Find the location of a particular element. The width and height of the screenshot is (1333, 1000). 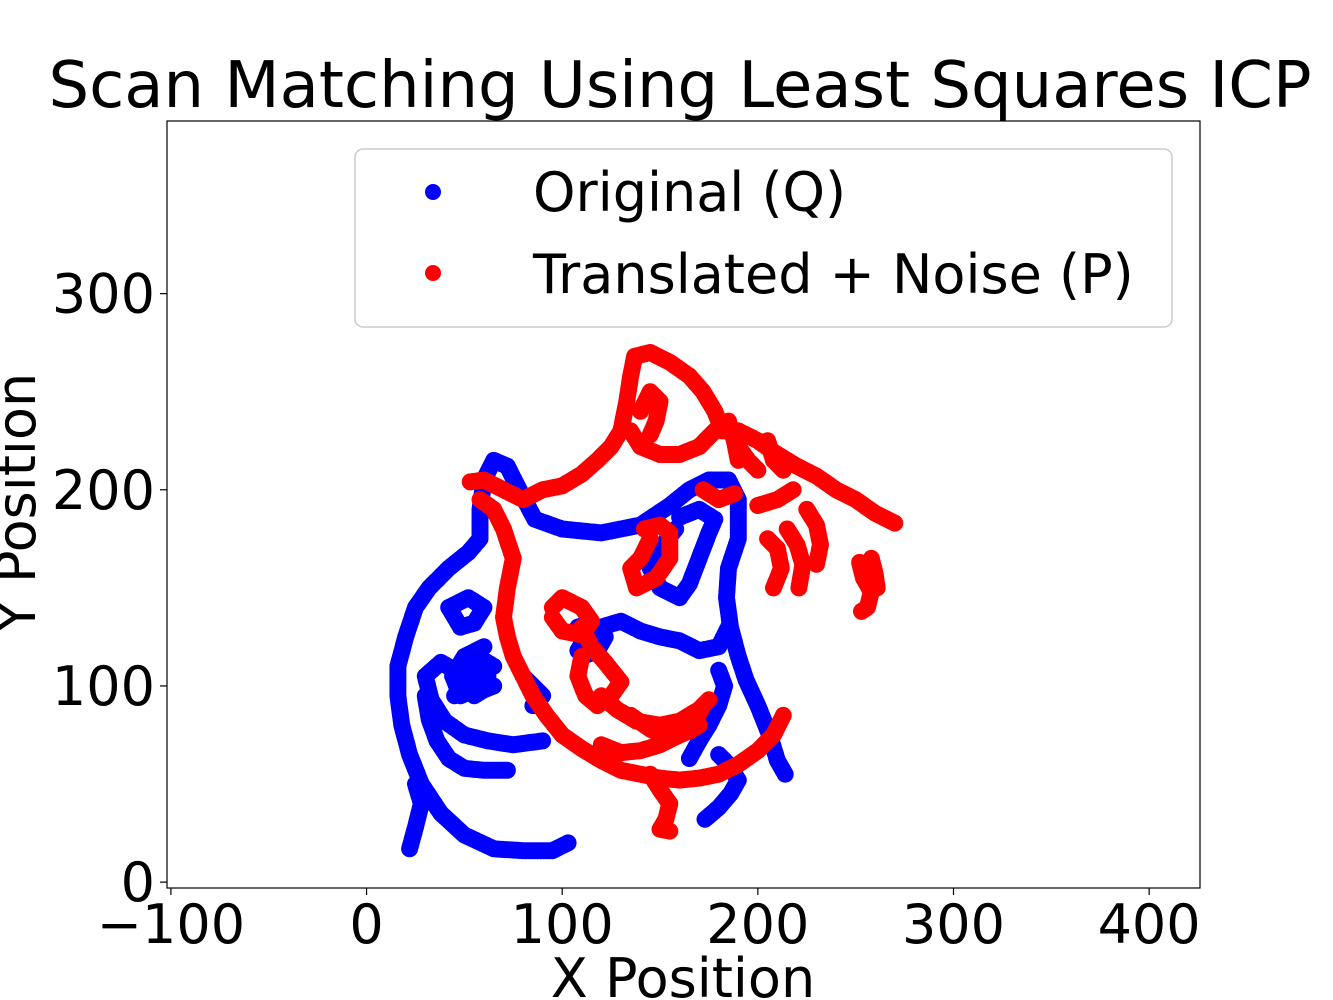

legend-box is located at coordinates (763, 238).